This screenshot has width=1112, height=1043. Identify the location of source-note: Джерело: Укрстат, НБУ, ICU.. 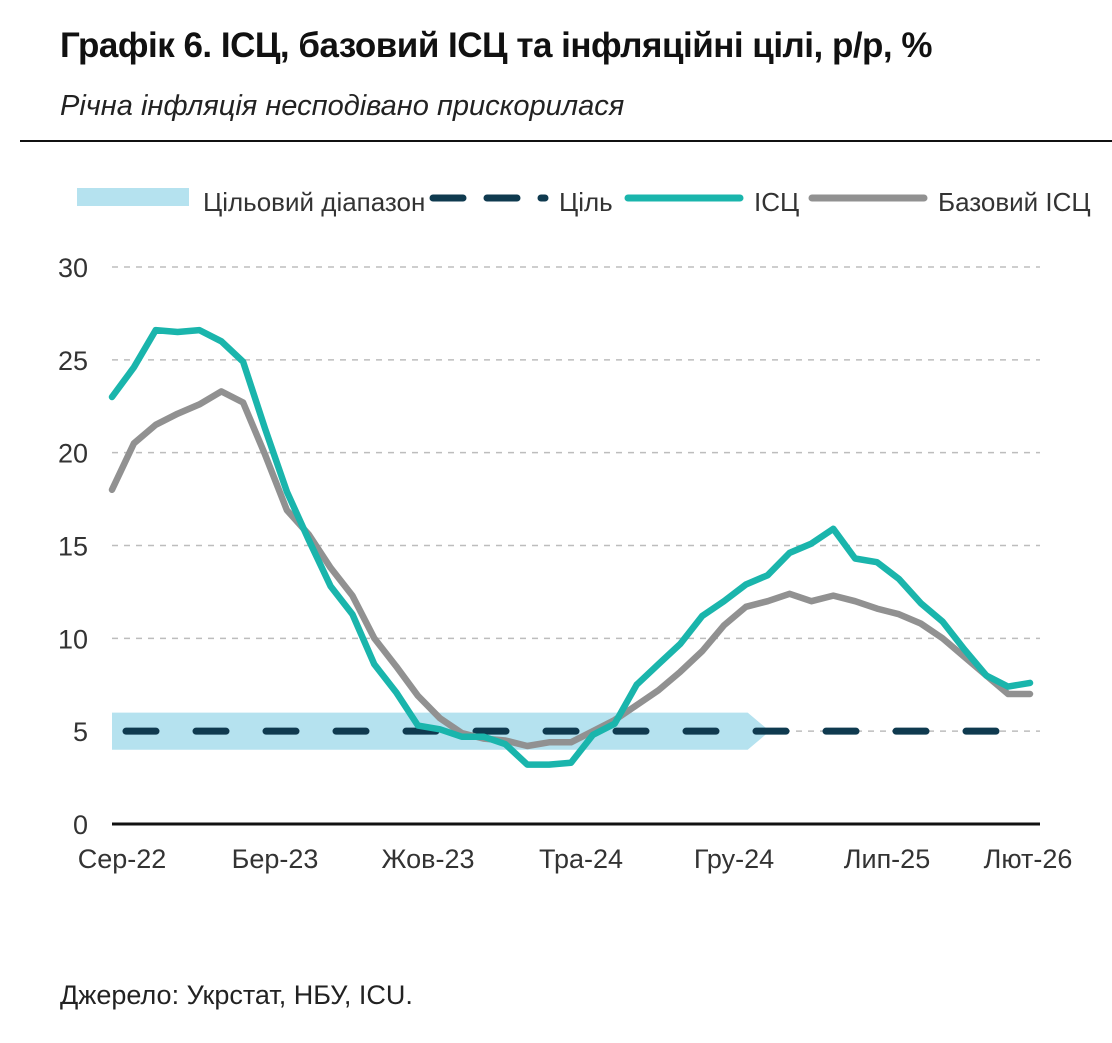
(236, 995).